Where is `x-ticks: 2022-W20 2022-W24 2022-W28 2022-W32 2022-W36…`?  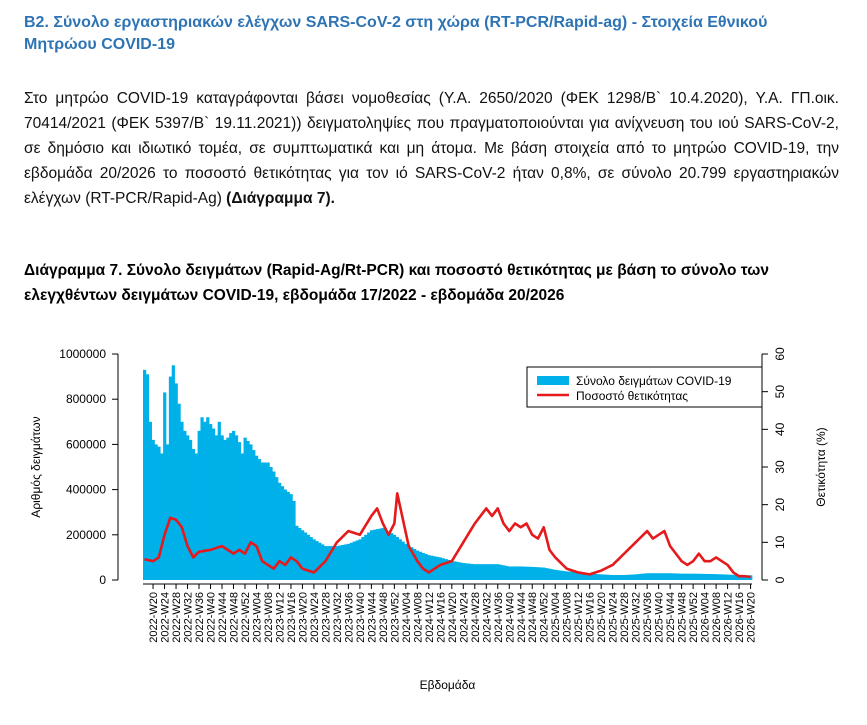 x-ticks: 2022-W20 2022-W24 2022-W28 2022-W32 2022-W36… is located at coordinates (453, 613).